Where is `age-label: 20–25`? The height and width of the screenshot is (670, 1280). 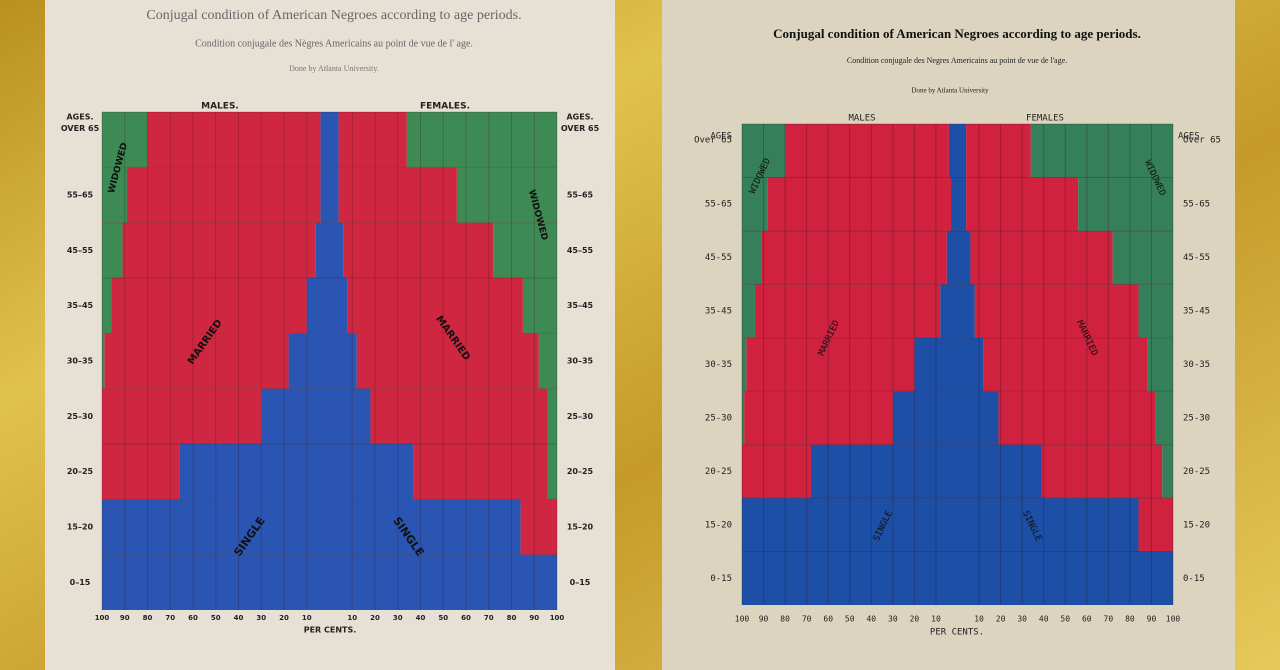 age-label: 20–25 is located at coordinates (80, 471).